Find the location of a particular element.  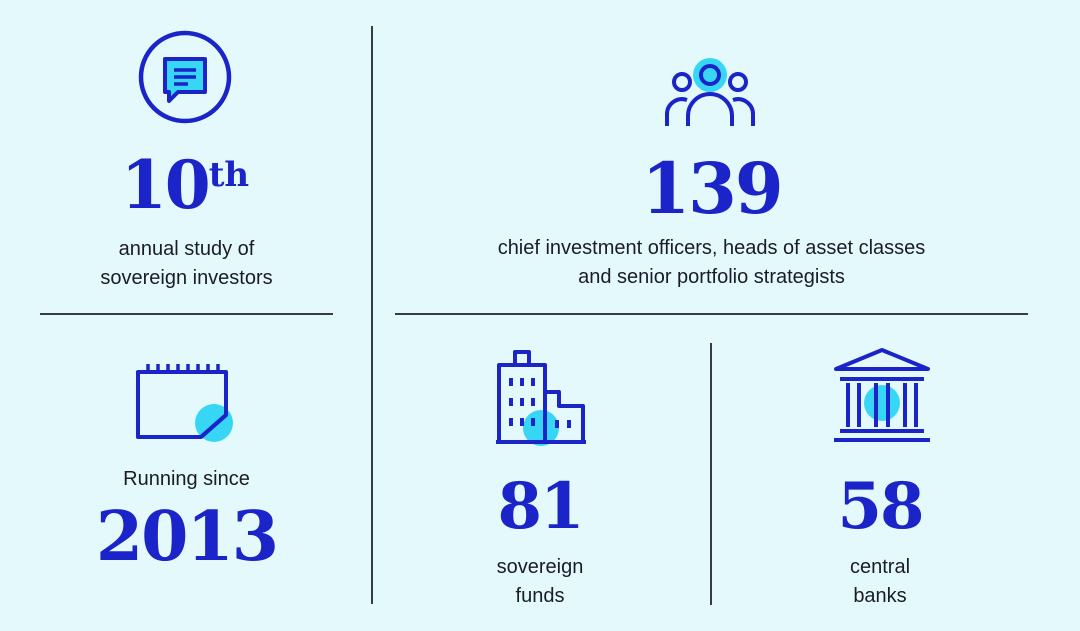

central-banks-caption-line2: banks is located at coordinates (880, 596).